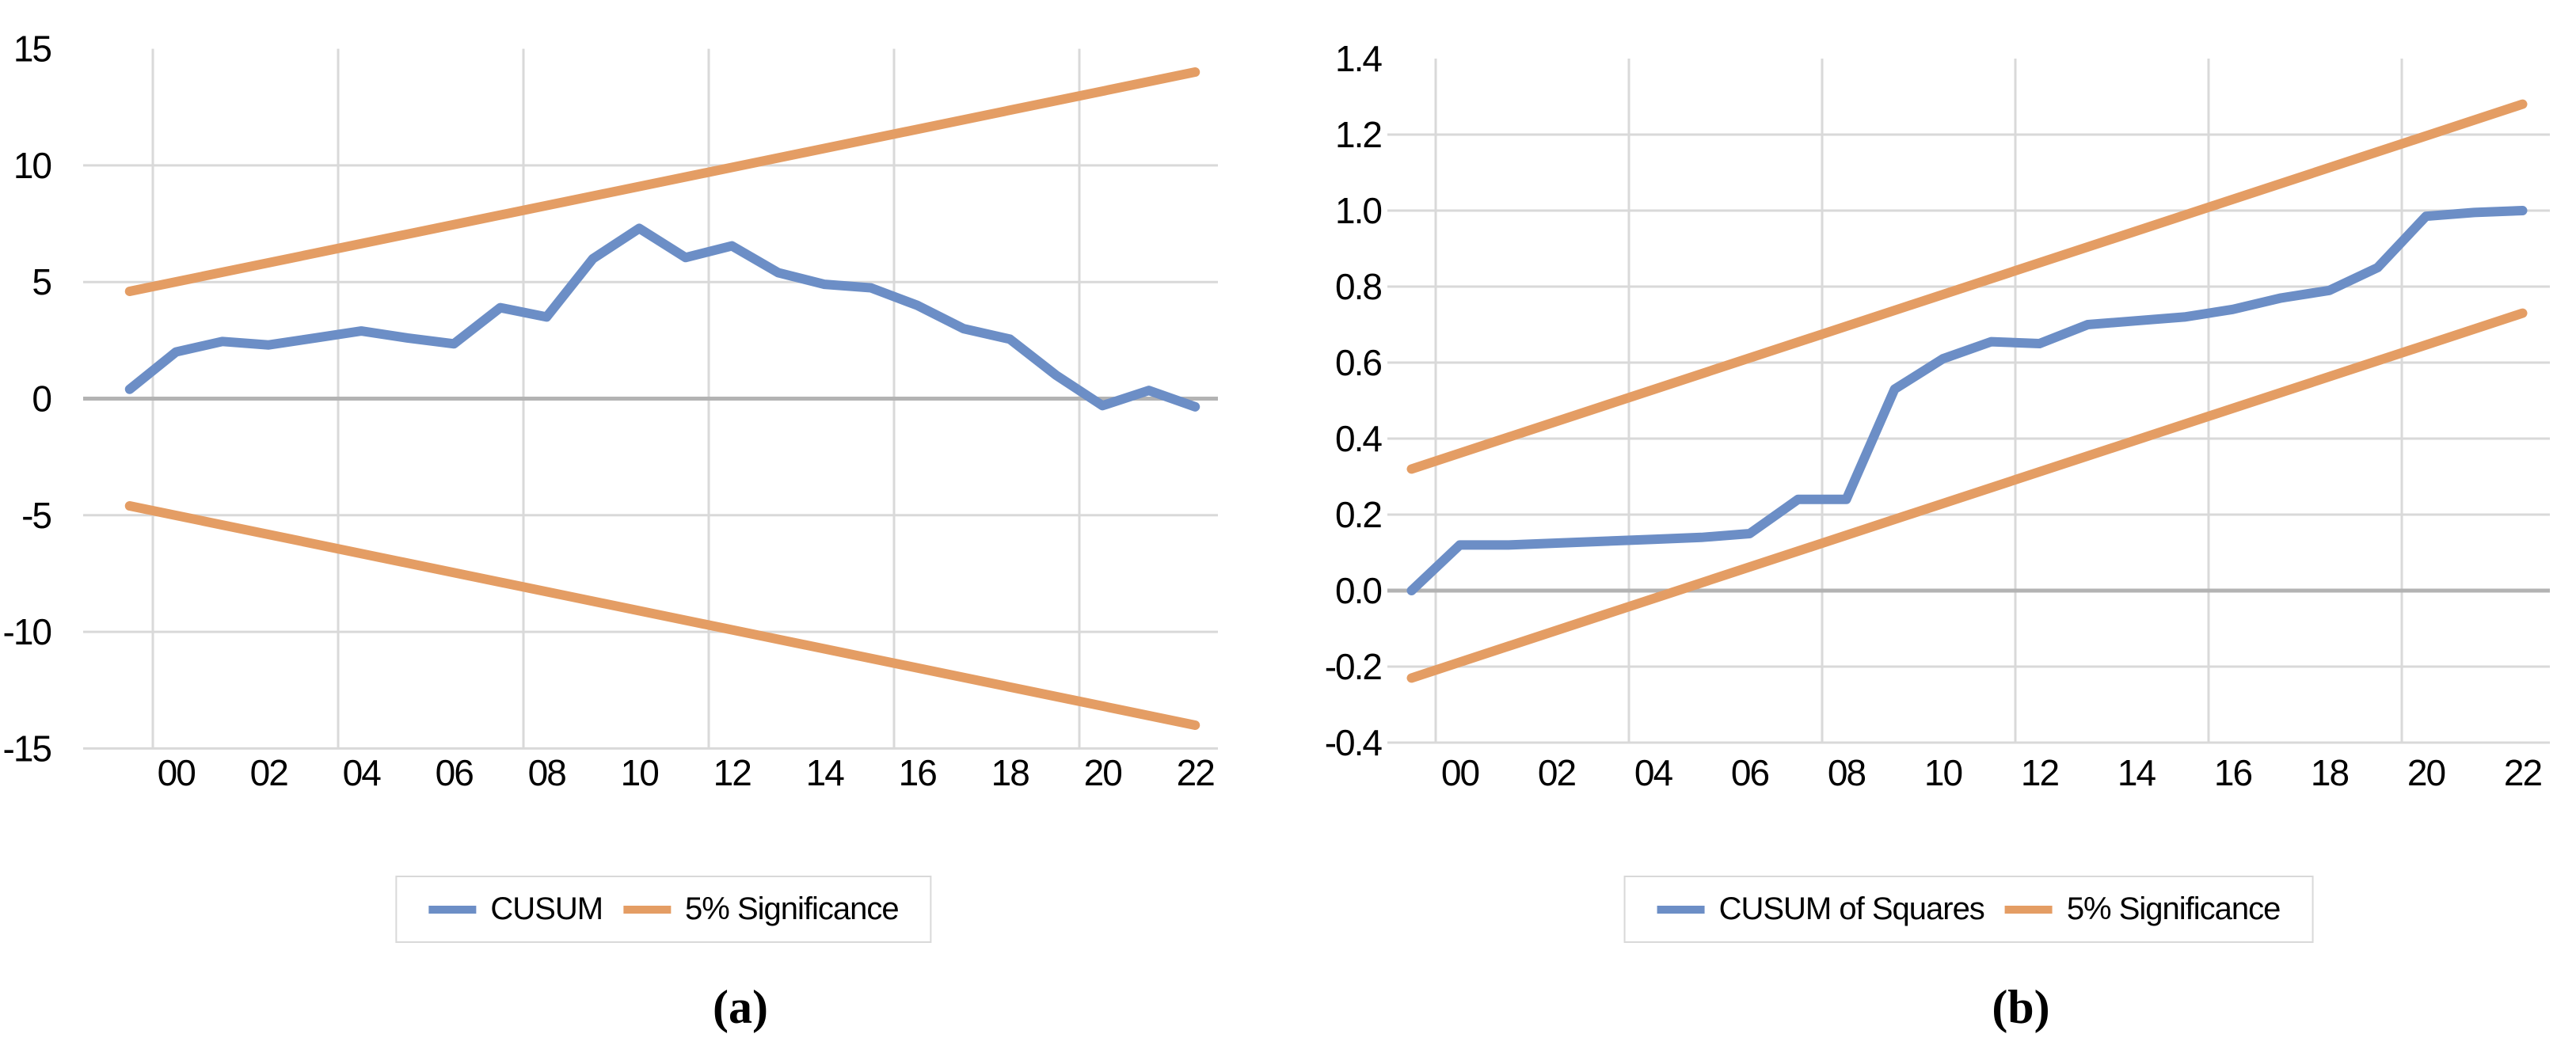  Describe the element at coordinates (1358, 514) in the screenshot. I see `y-tick-label: 0.2` at that location.